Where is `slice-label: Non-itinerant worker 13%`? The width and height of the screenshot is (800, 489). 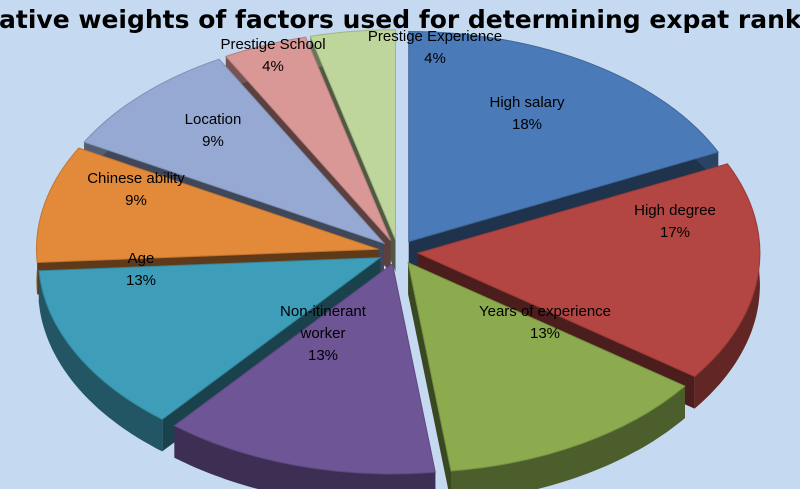
slice-label: Non-itinerant worker 13% is located at coordinates (323, 333).